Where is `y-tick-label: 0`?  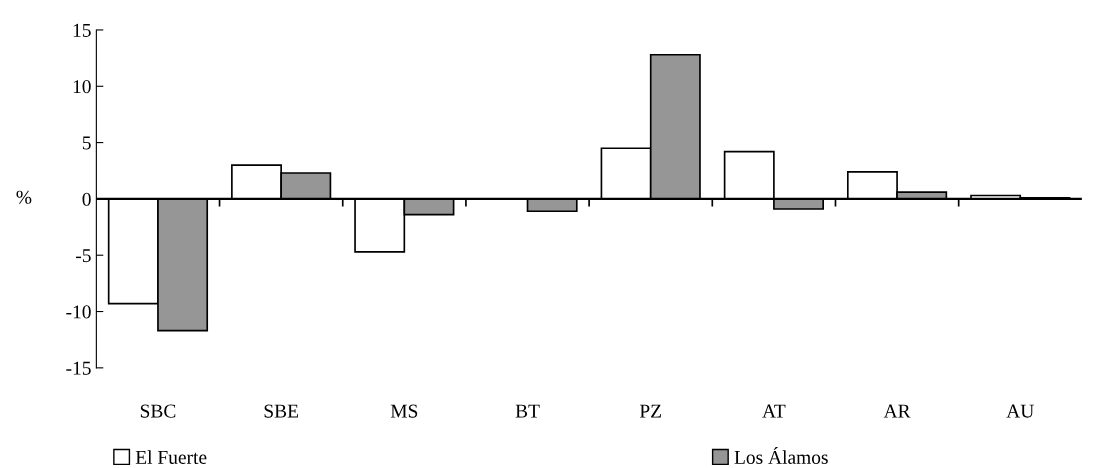
y-tick-label: 0 is located at coordinates (86, 199).